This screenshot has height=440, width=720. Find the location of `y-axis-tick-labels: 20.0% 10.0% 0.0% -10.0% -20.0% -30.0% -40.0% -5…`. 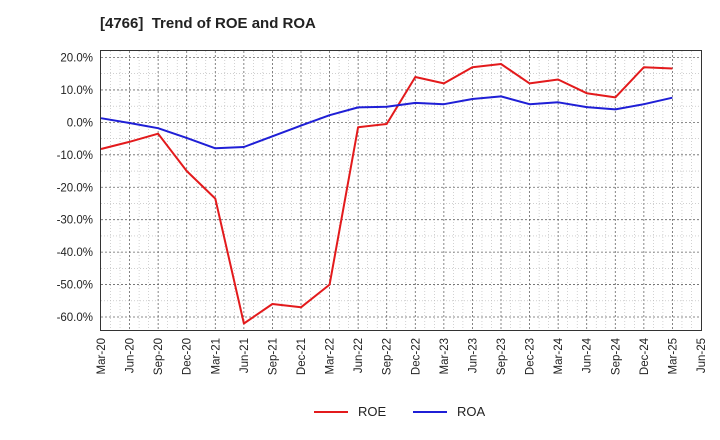

y-axis-tick-labels: 20.0% 10.0% 0.0% -10.0% -20.0% -30.0% -40.0% -5… is located at coordinates (75, 188).